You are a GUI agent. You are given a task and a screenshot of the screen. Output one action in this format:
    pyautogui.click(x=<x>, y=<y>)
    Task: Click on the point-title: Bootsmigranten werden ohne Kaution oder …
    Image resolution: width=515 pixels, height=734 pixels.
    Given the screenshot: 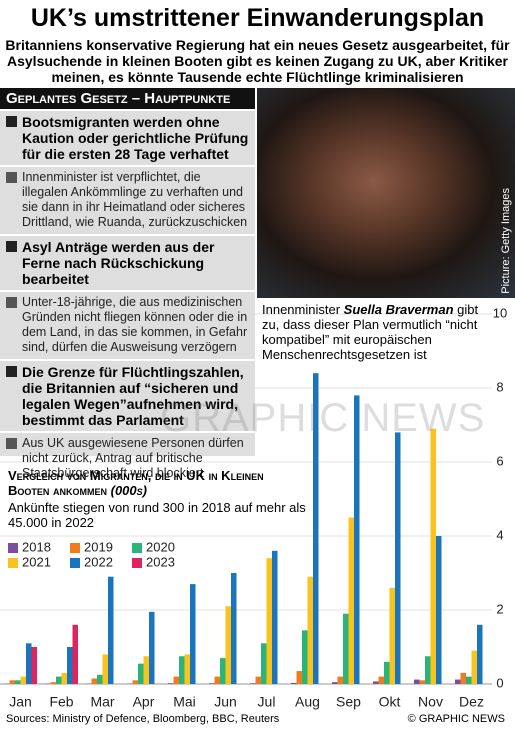 What is the action you would take?
    pyautogui.click(x=127, y=137)
    